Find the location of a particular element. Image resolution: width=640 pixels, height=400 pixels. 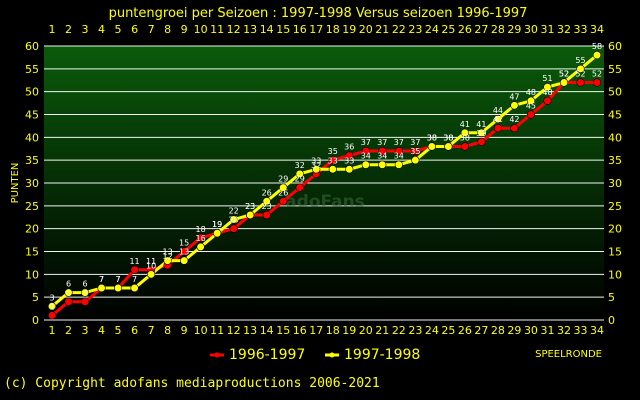

x-tick-label: 1 is located at coordinates (52, 29).